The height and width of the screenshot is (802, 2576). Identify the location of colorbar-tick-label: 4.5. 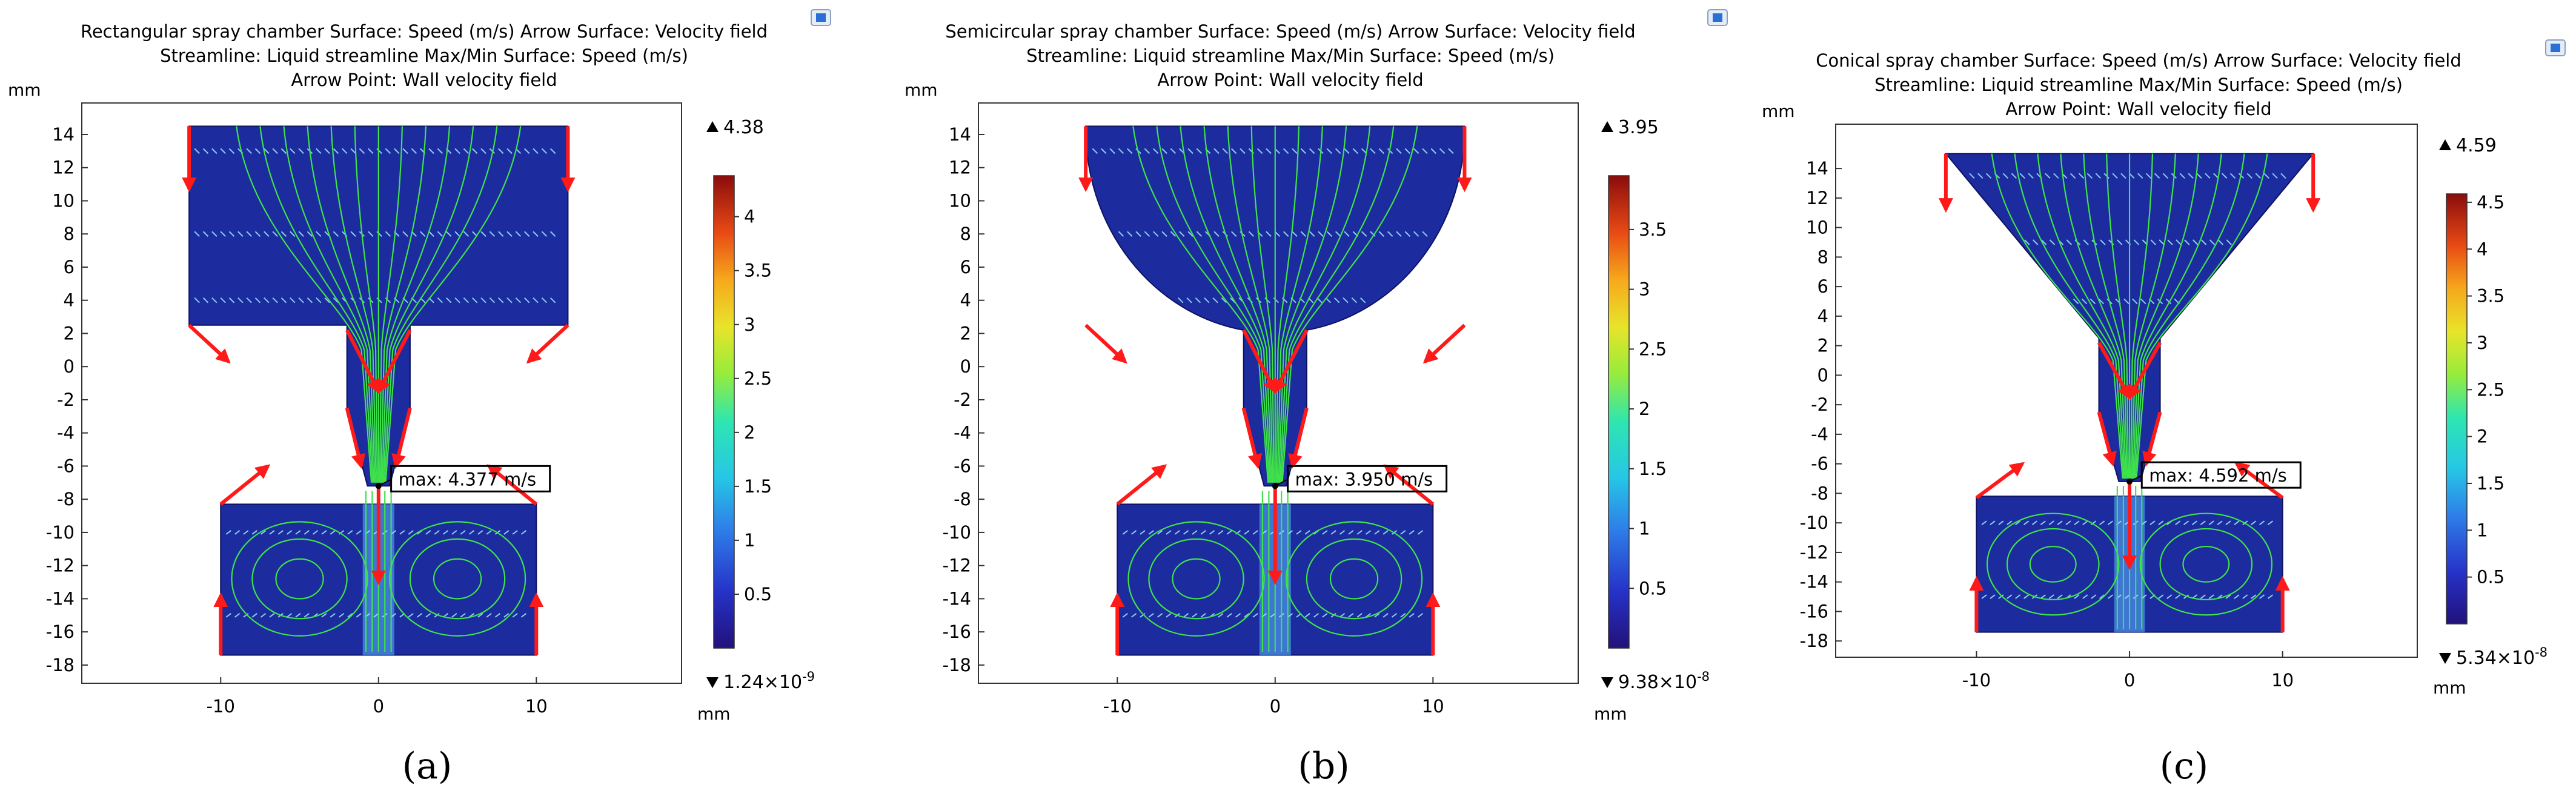
(2491, 202).